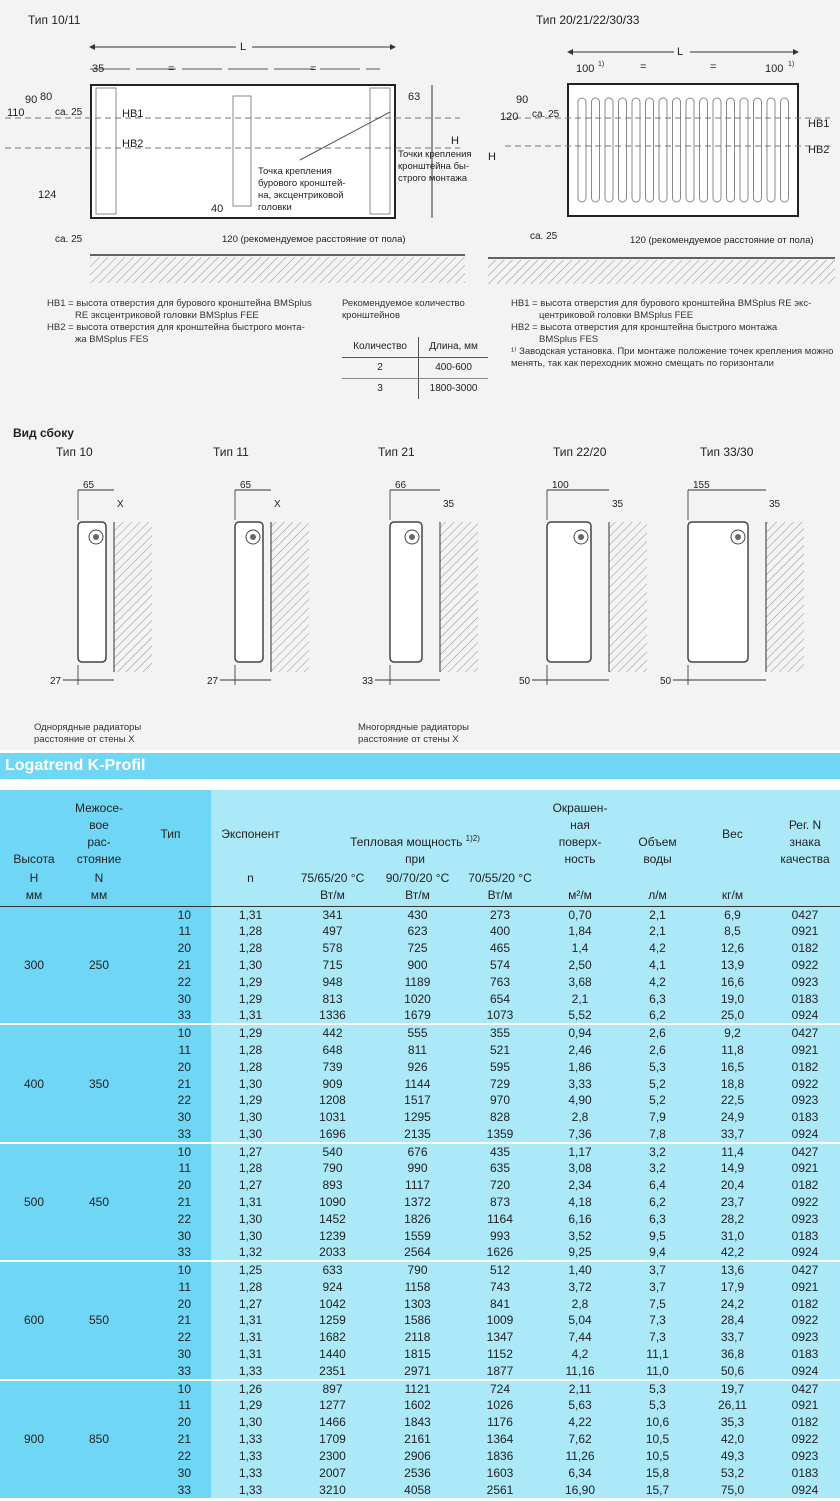 Image resolution: width=840 pixels, height=1501 pixels. Describe the element at coordinates (522, 100) in the screenshot. I see `svg-text: 90` at that location.